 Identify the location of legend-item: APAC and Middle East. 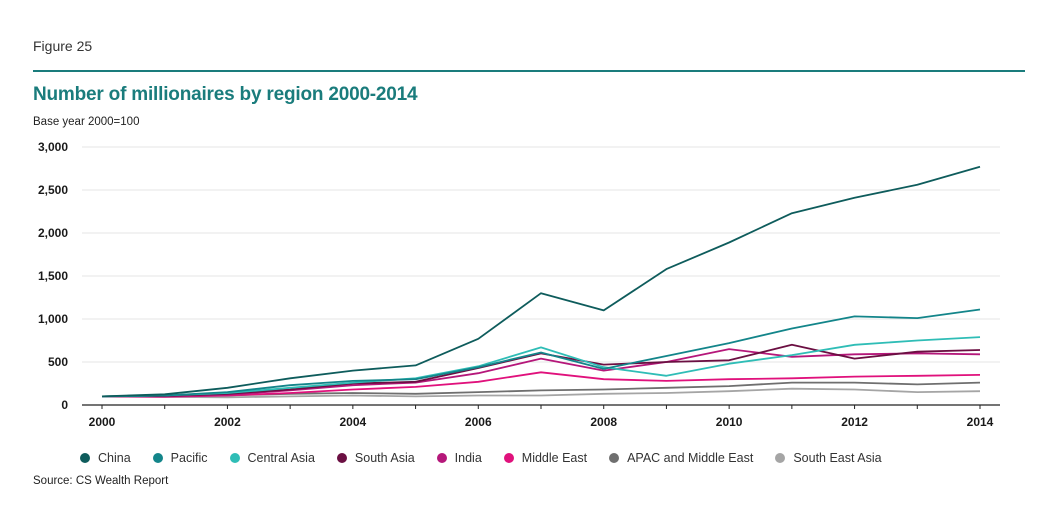
(681, 458).